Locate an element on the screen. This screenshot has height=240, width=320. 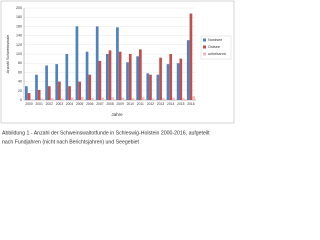
y-tick-label: 40 is located at coordinates (20, 82).